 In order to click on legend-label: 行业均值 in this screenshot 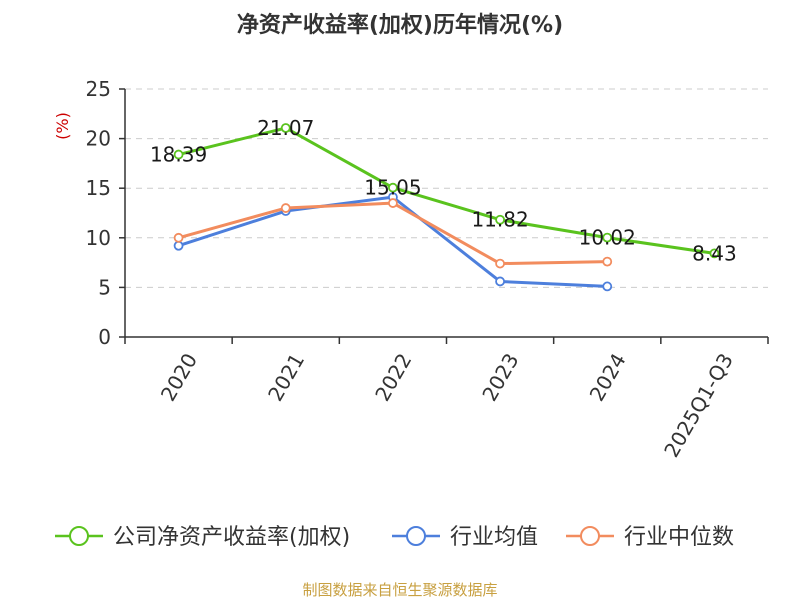, I will do `click(494, 537)`.